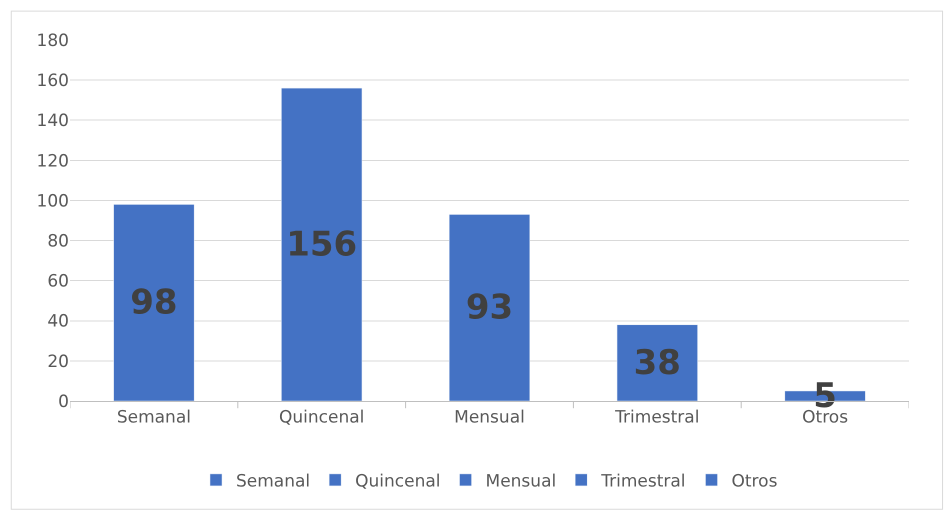  What do you see at coordinates (657, 417) in the screenshot?
I see `x-tick-label: Trimestral` at bounding box center [657, 417].